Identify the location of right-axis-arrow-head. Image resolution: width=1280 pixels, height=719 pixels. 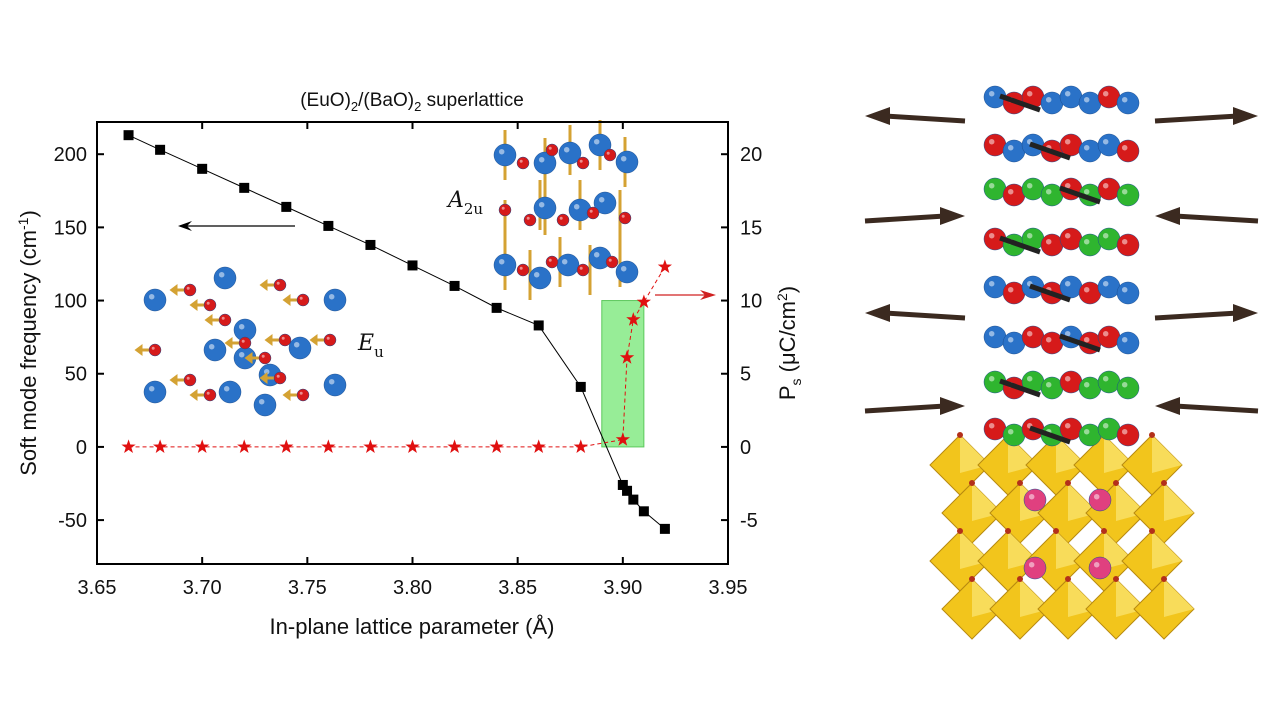
(708, 295).